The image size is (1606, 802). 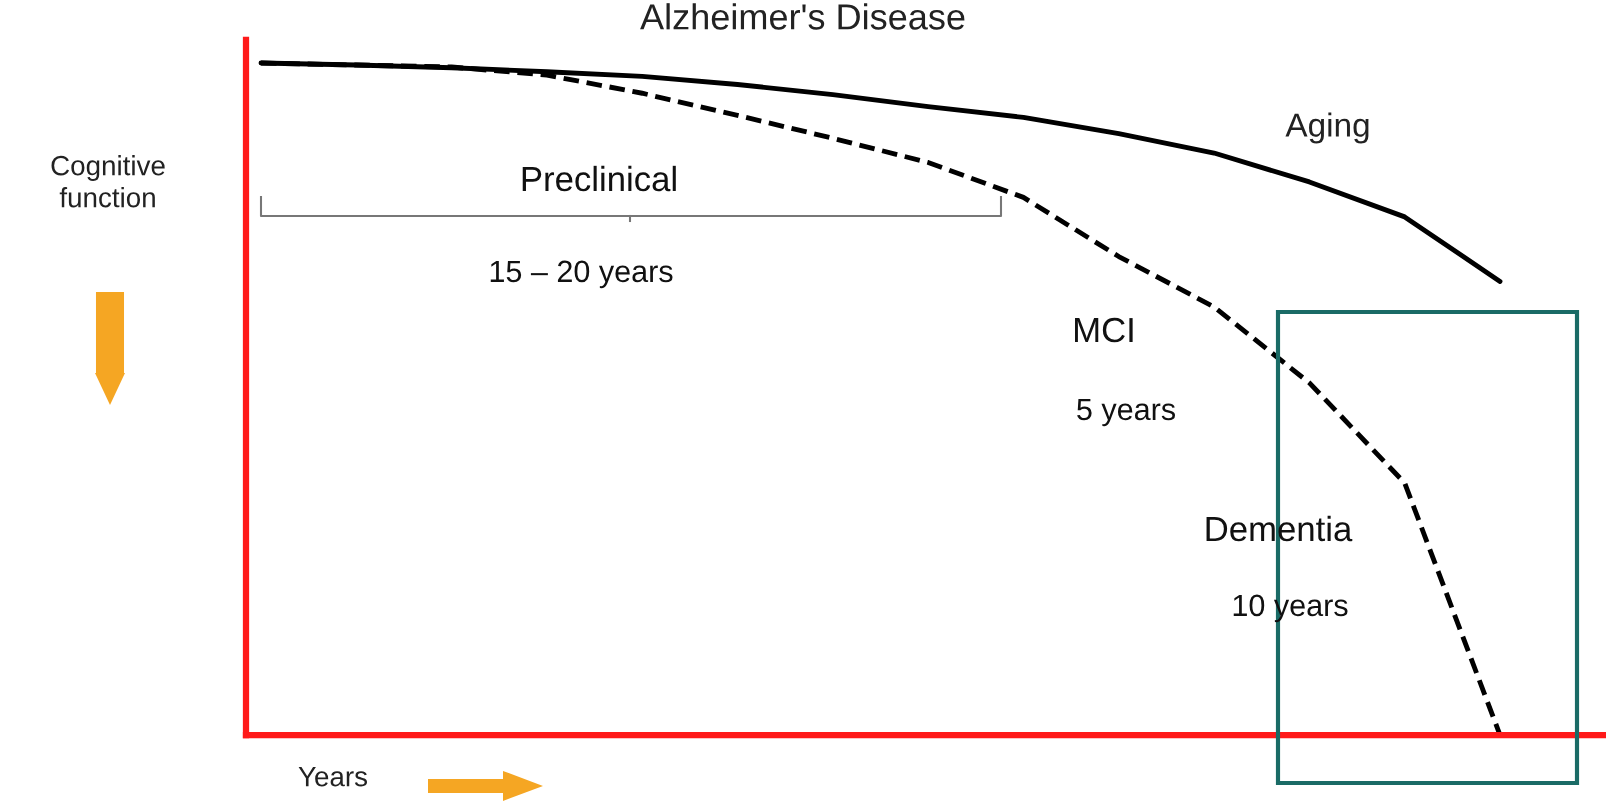 What do you see at coordinates (333, 777) in the screenshot?
I see `x-axis-title: Years` at bounding box center [333, 777].